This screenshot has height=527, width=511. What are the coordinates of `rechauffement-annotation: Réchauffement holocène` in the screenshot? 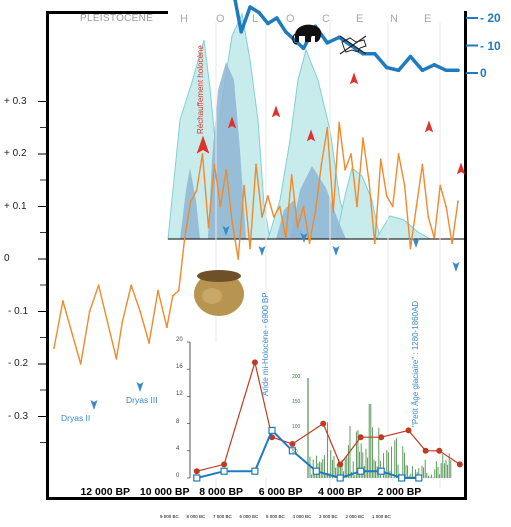 It's located at (200, 89).